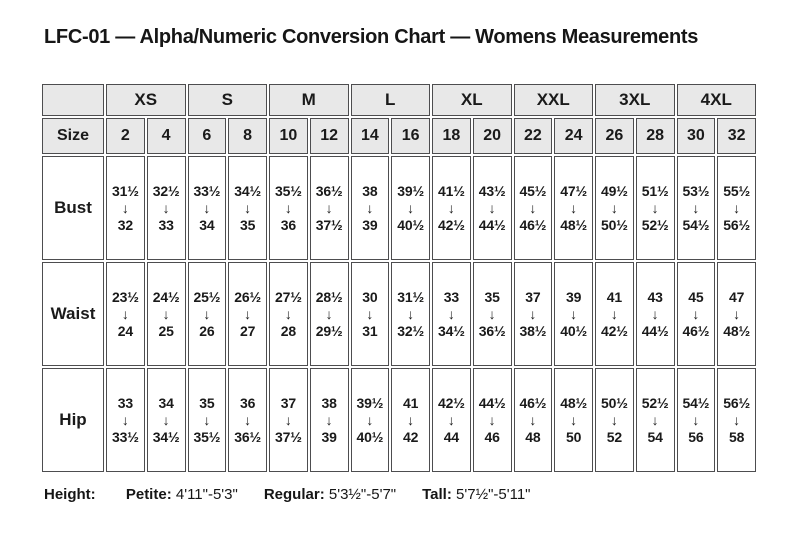  What do you see at coordinates (370, 436) in the screenshot?
I see `range-to: 40½` at bounding box center [370, 436].